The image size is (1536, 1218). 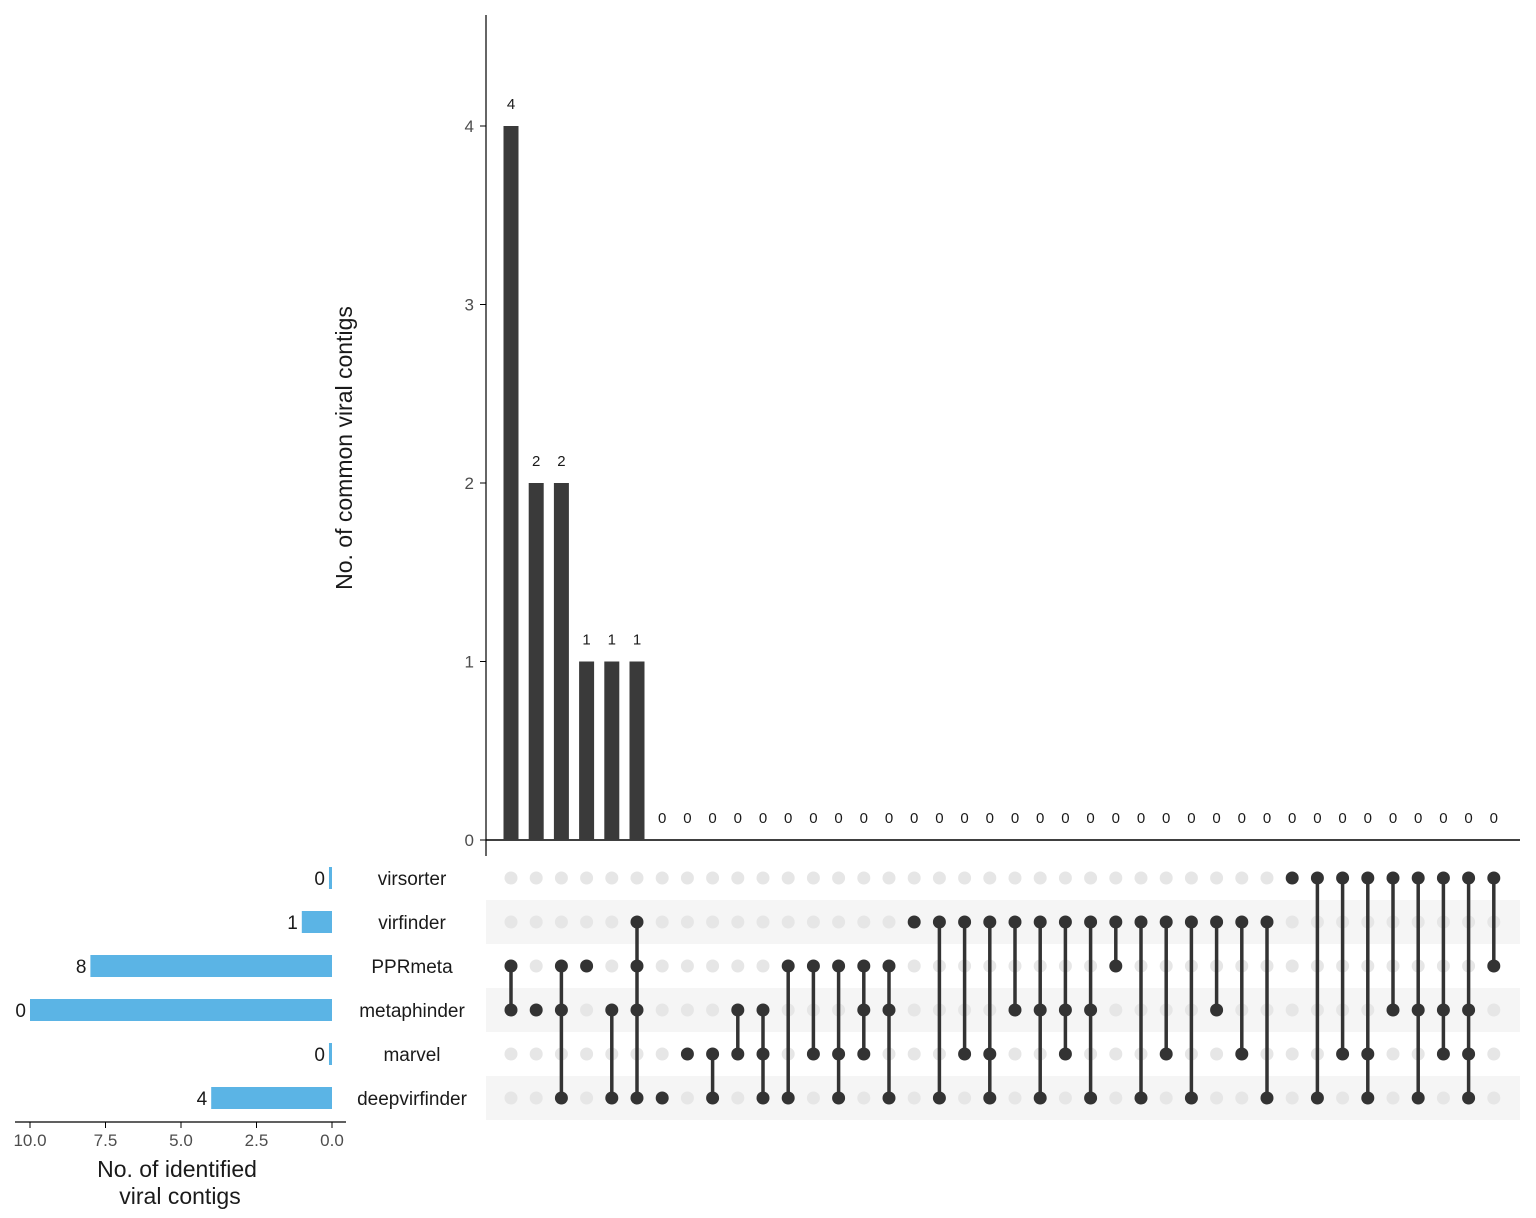 What do you see at coordinates (174, 988) in the screenshot?
I see `set-size-bars: 0 1 8 0 0 4` at bounding box center [174, 988].